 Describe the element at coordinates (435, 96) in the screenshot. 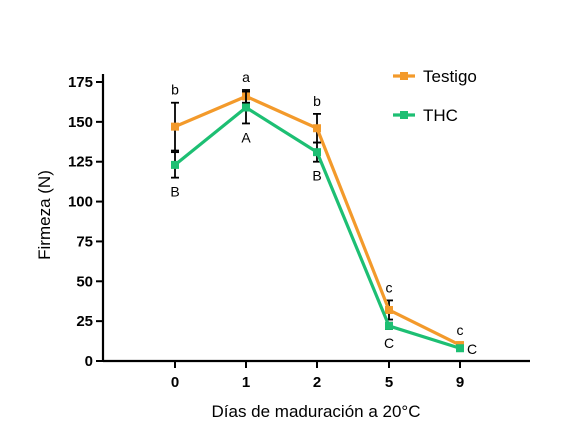

I see `legend: Testigo THC` at that location.